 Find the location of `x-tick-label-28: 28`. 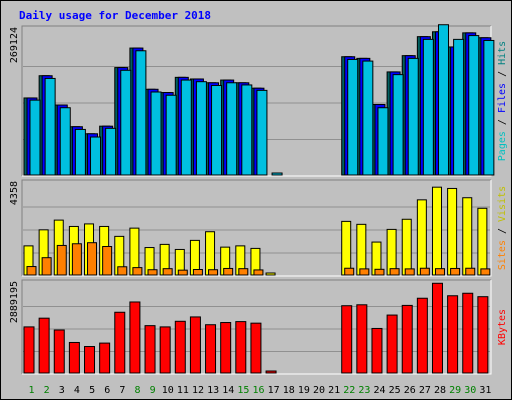

x-tick-label-28: 28 is located at coordinates (440, 390).